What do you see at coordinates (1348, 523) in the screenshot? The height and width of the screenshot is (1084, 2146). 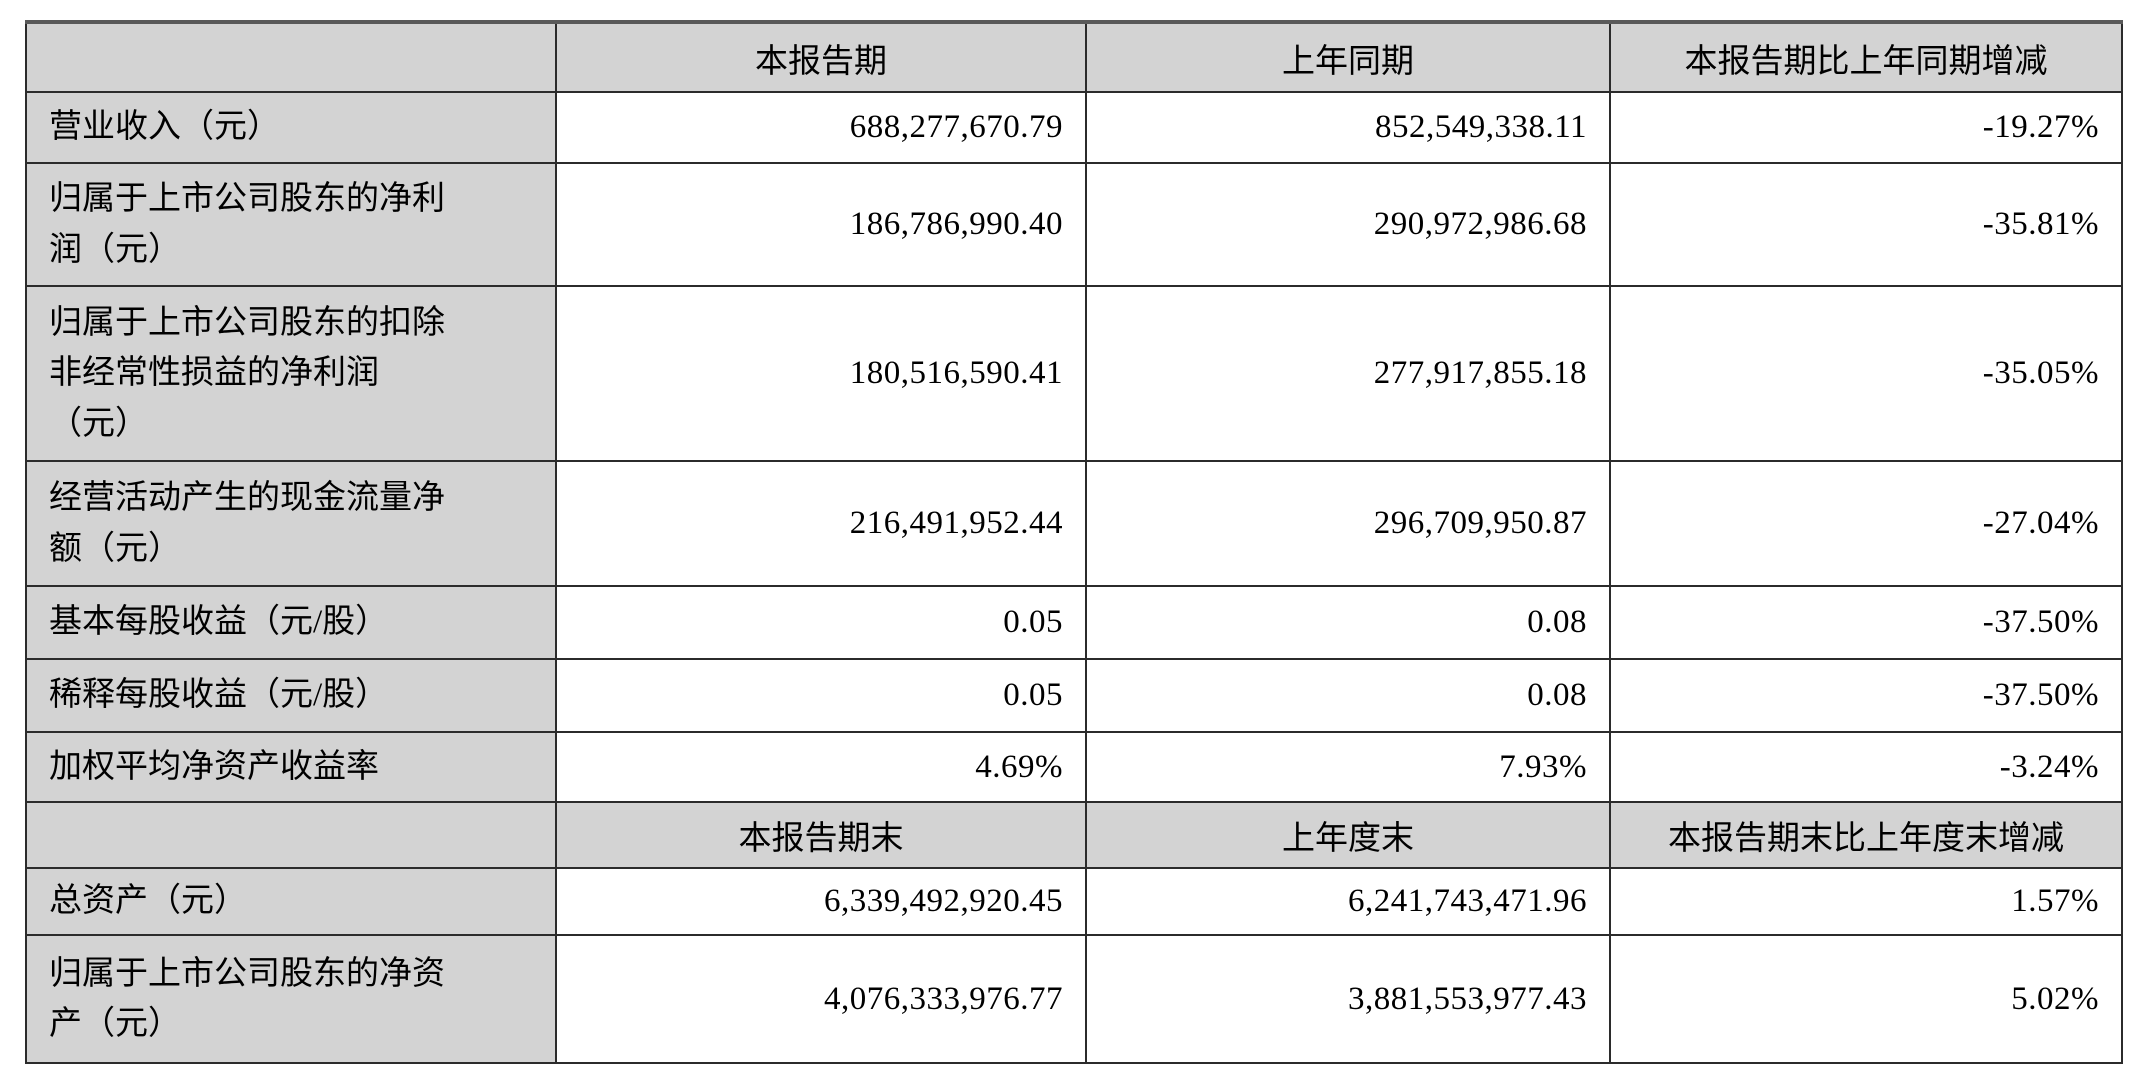 I see `value-prior-period: 296,709,950.87` at bounding box center [1348, 523].